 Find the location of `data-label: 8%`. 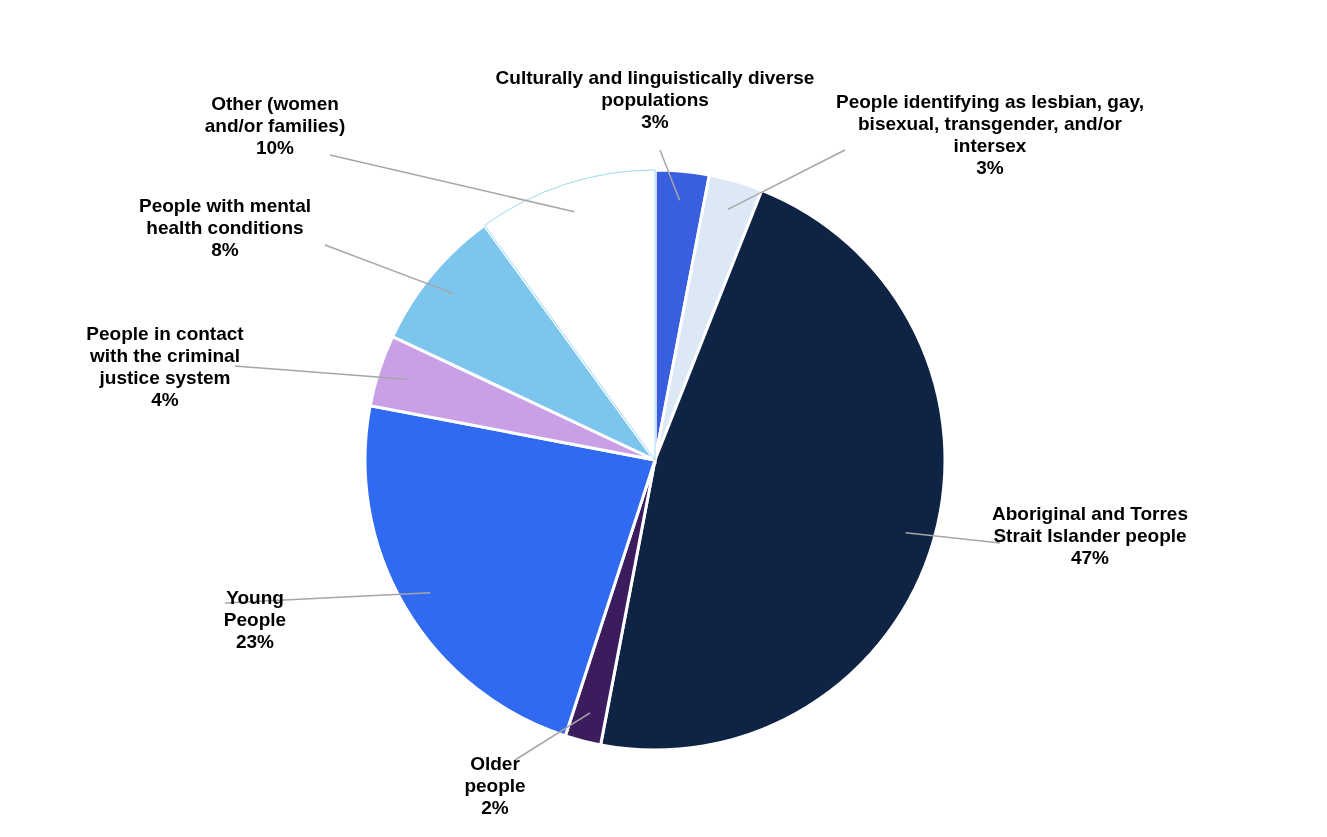

data-label: 8% is located at coordinates (225, 249).